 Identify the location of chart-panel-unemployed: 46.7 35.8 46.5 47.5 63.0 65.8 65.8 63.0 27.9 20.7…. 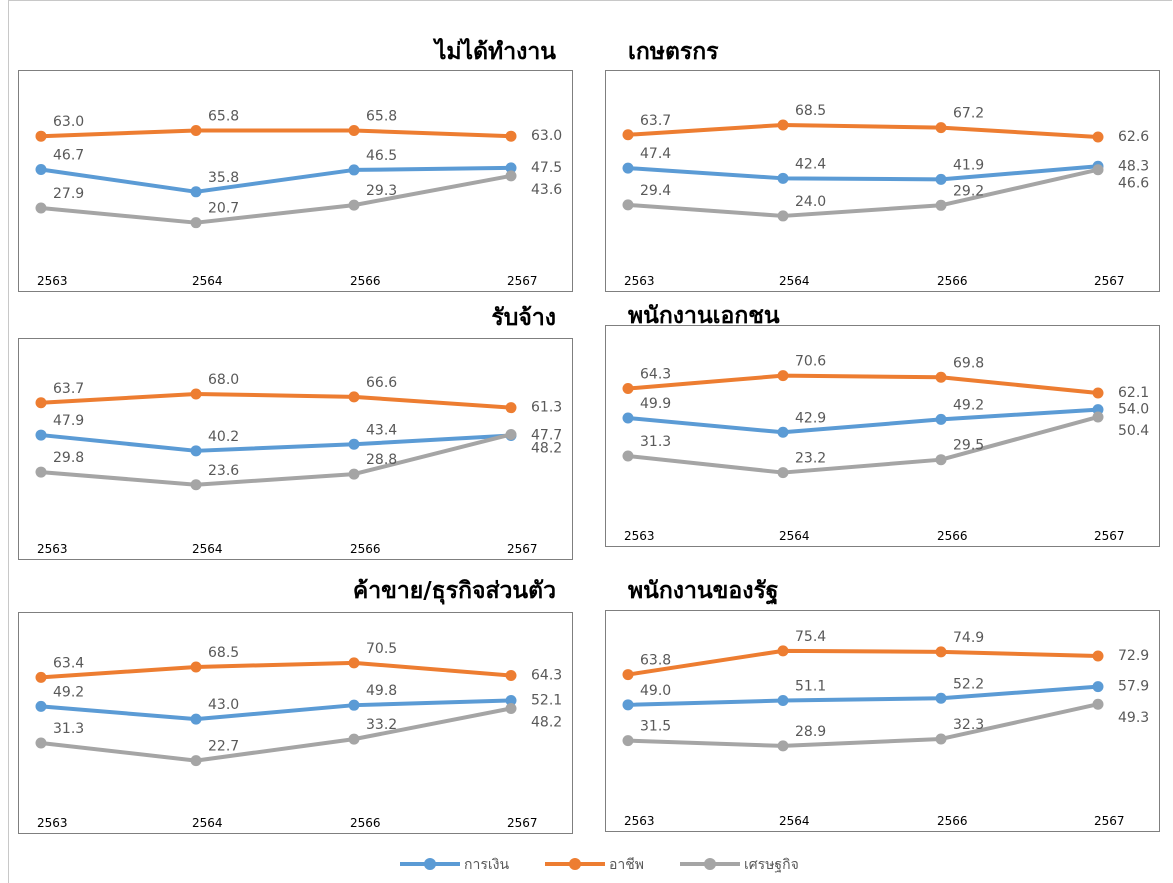
(295, 181).